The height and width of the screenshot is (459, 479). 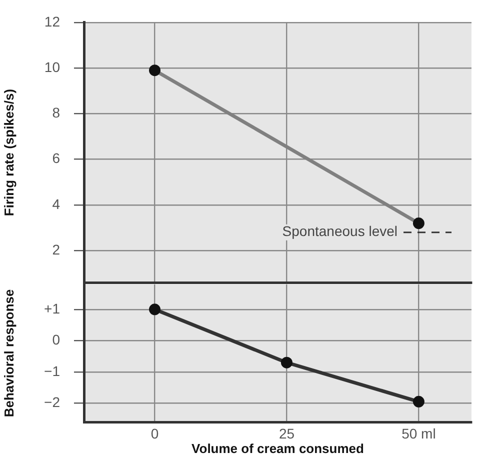 I want to click on ref-line-label: Spontaneous level, so click(x=340, y=231).